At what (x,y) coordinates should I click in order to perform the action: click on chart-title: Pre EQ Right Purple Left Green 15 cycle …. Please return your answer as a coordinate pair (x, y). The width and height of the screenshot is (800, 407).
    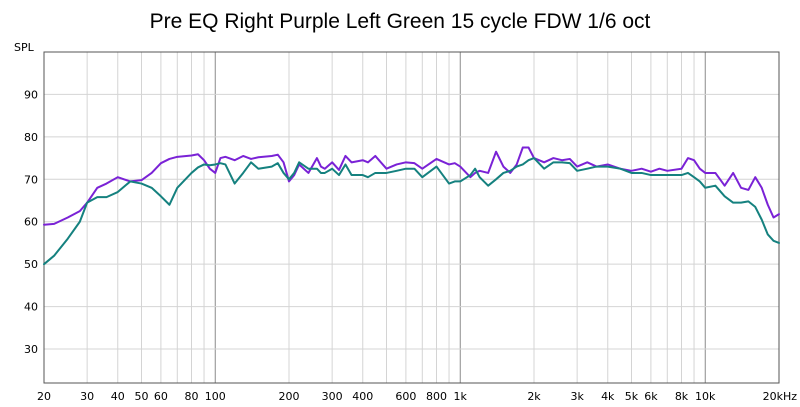
    Looking at the image, I should click on (400, 21).